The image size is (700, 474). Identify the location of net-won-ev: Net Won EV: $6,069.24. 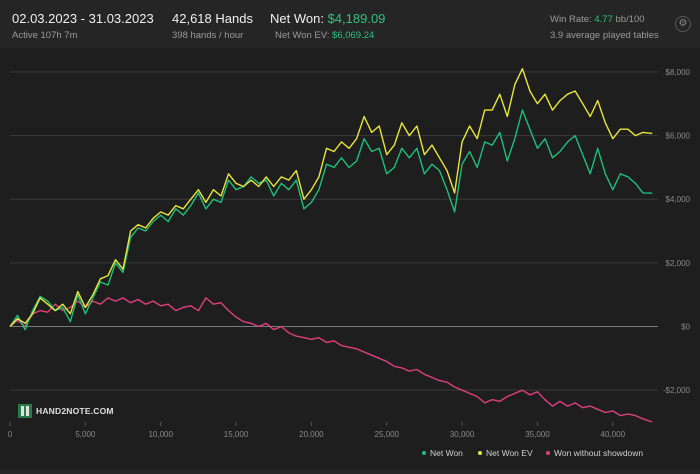
(324, 35).